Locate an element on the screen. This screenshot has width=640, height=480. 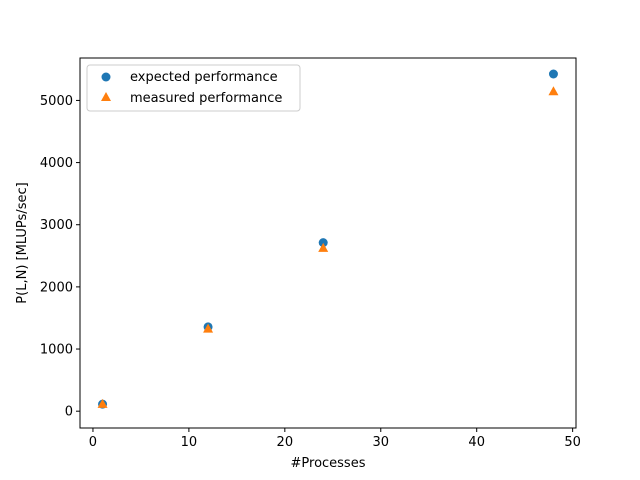
x-tick-label: 40 is located at coordinates (476, 442).